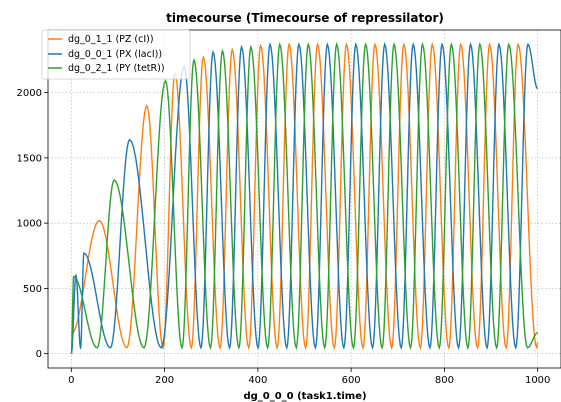 The width and height of the screenshot is (561, 402). I want to click on y-tick-label: 500, so click(32, 289).